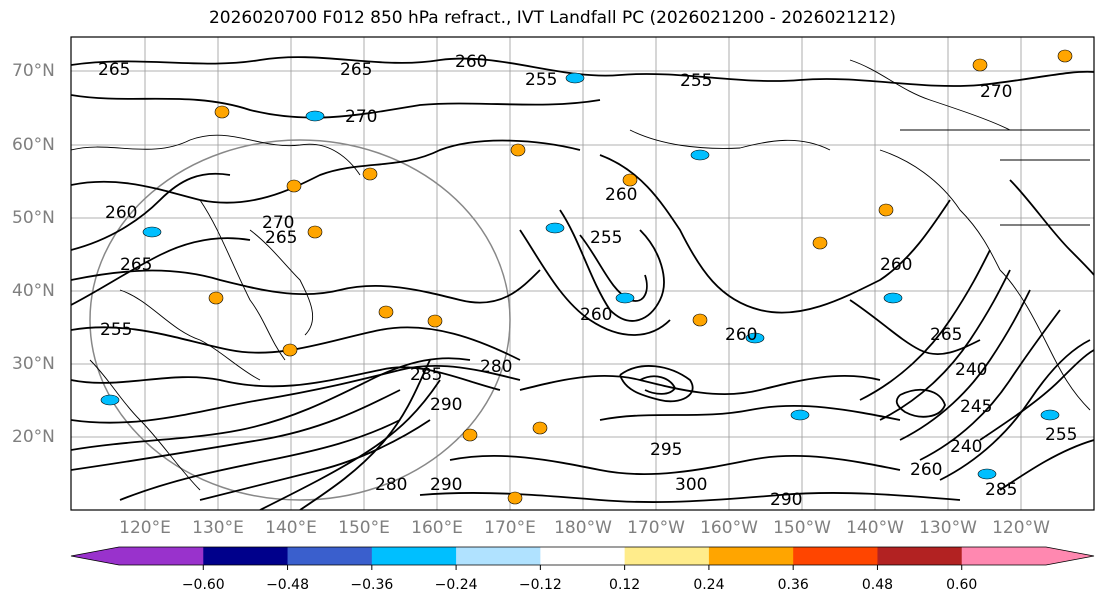 The width and height of the screenshot is (1105, 604). What do you see at coordinates (583, 528) in the screenshot?
I see `longitude-label: 180°W` at bounding box center [583, 528].